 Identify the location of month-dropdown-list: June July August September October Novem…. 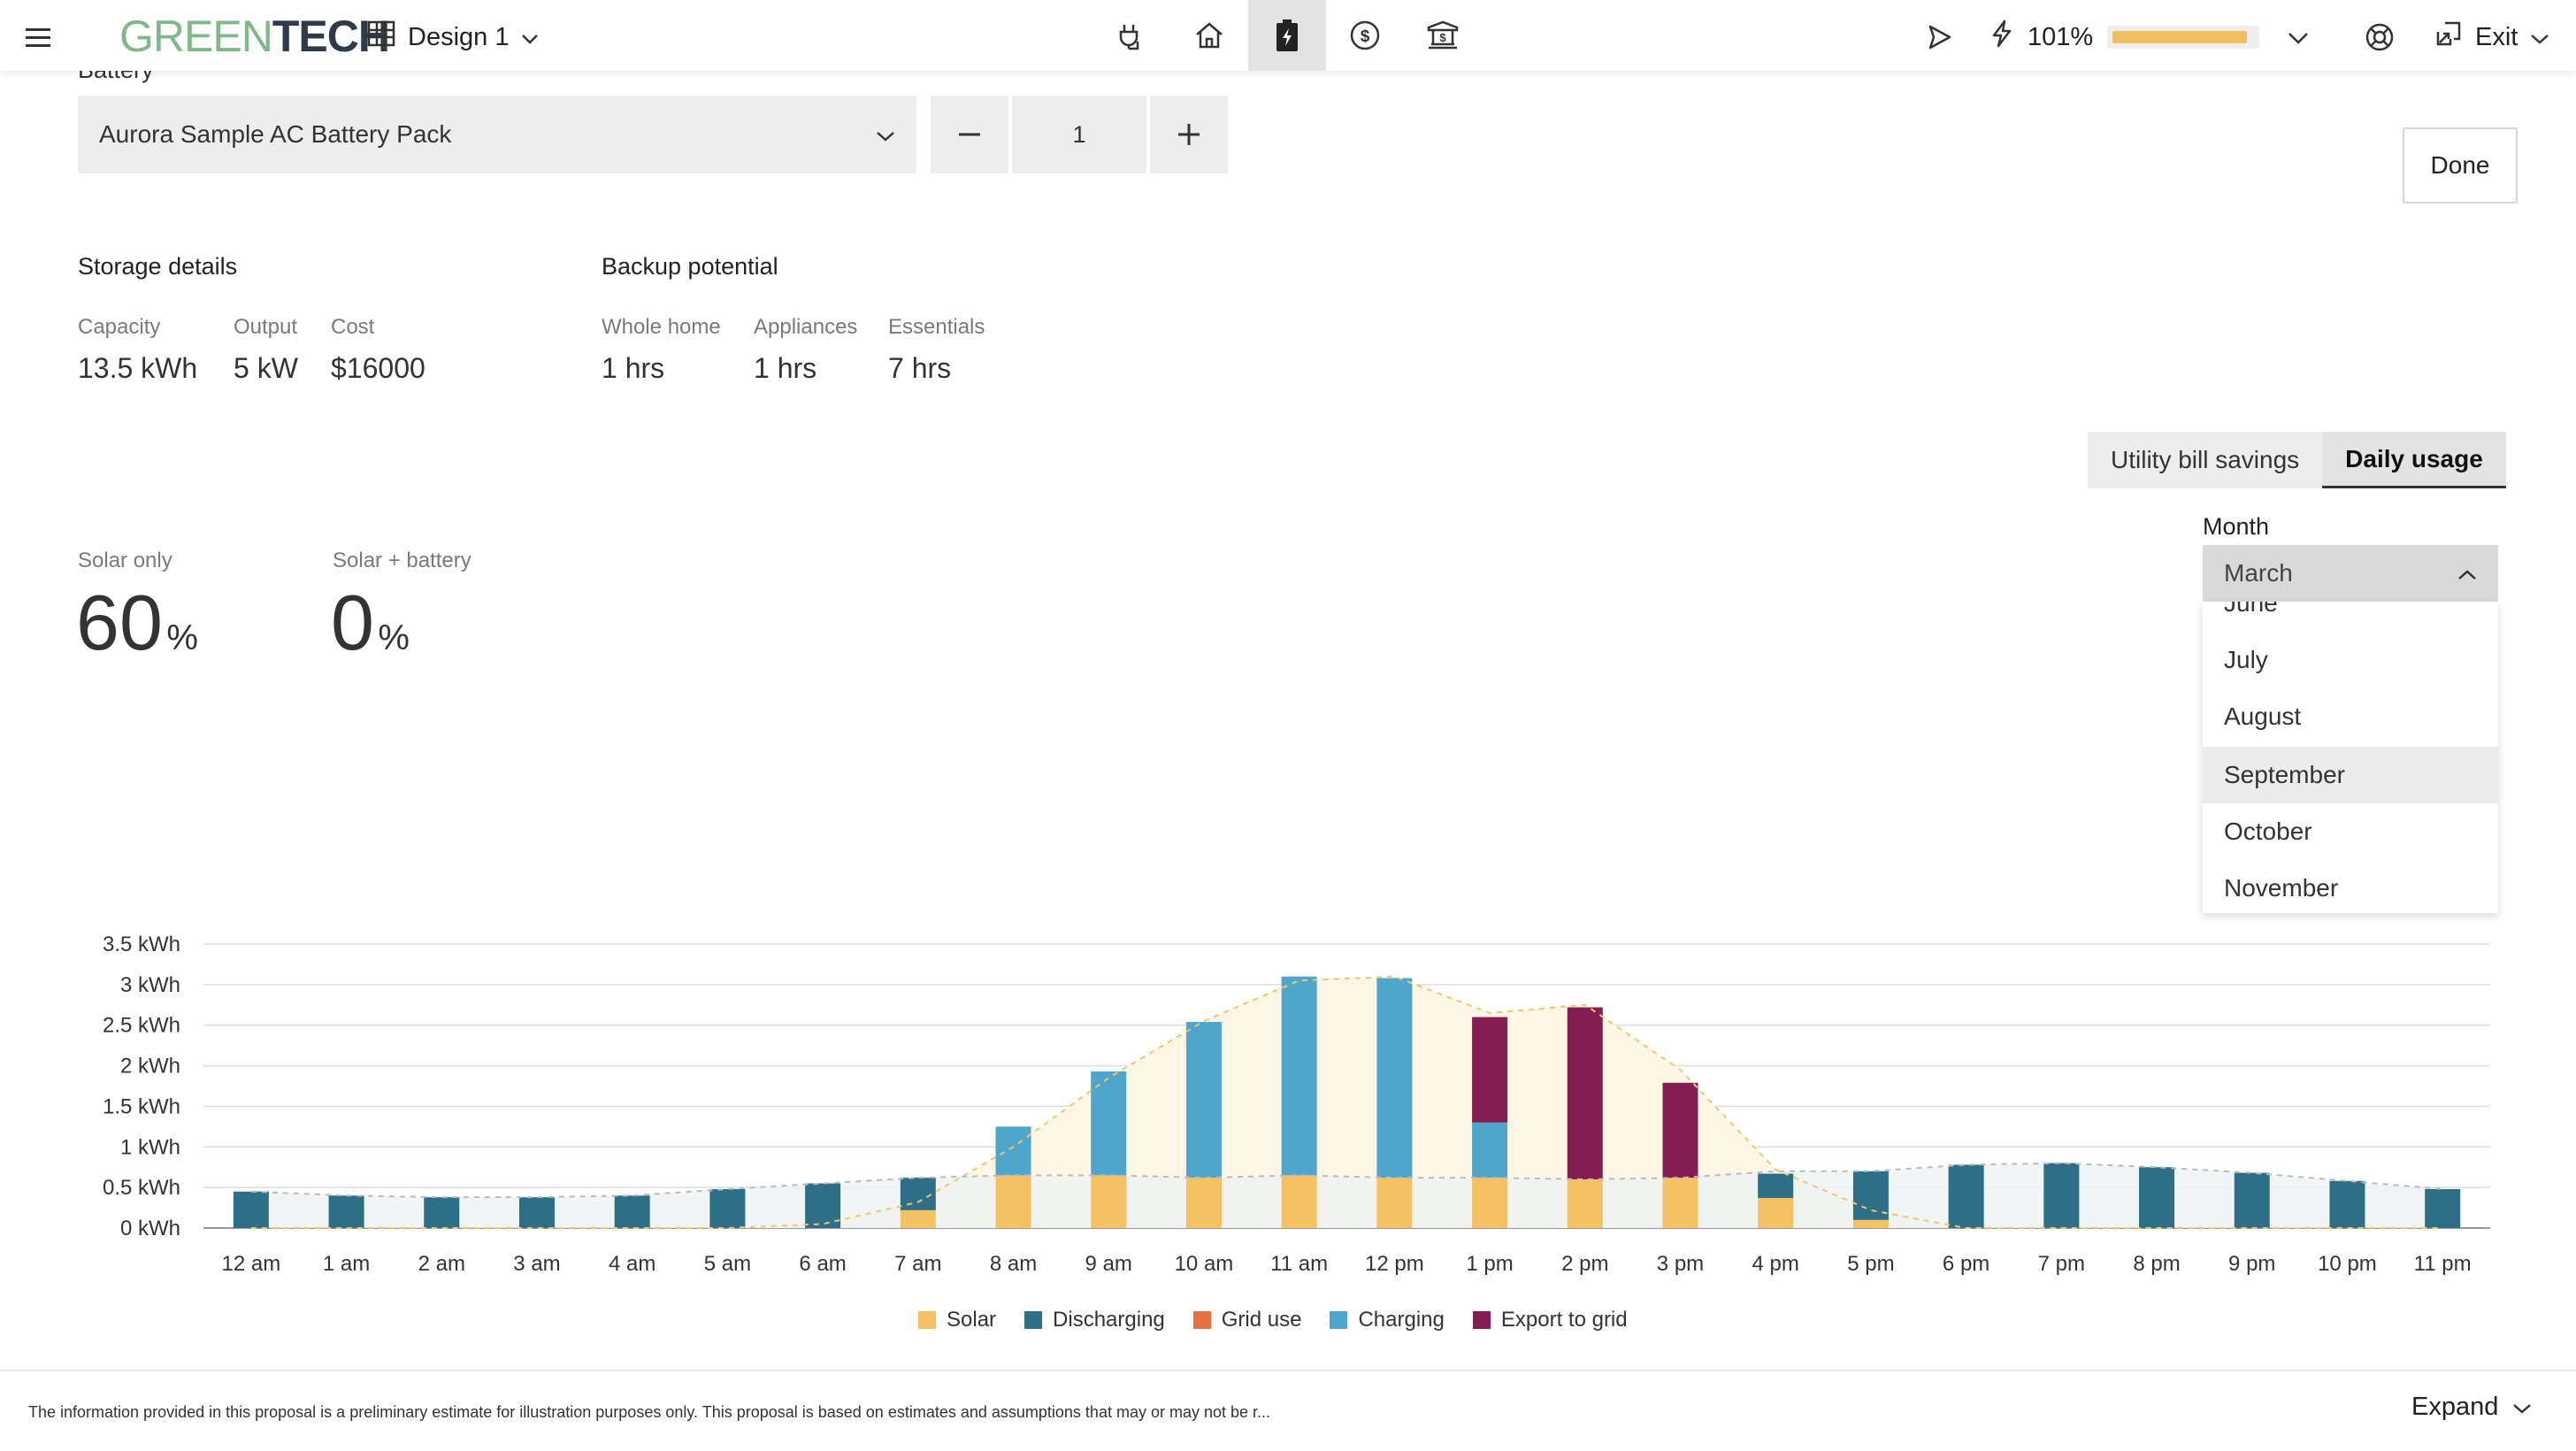
(2350, 757).